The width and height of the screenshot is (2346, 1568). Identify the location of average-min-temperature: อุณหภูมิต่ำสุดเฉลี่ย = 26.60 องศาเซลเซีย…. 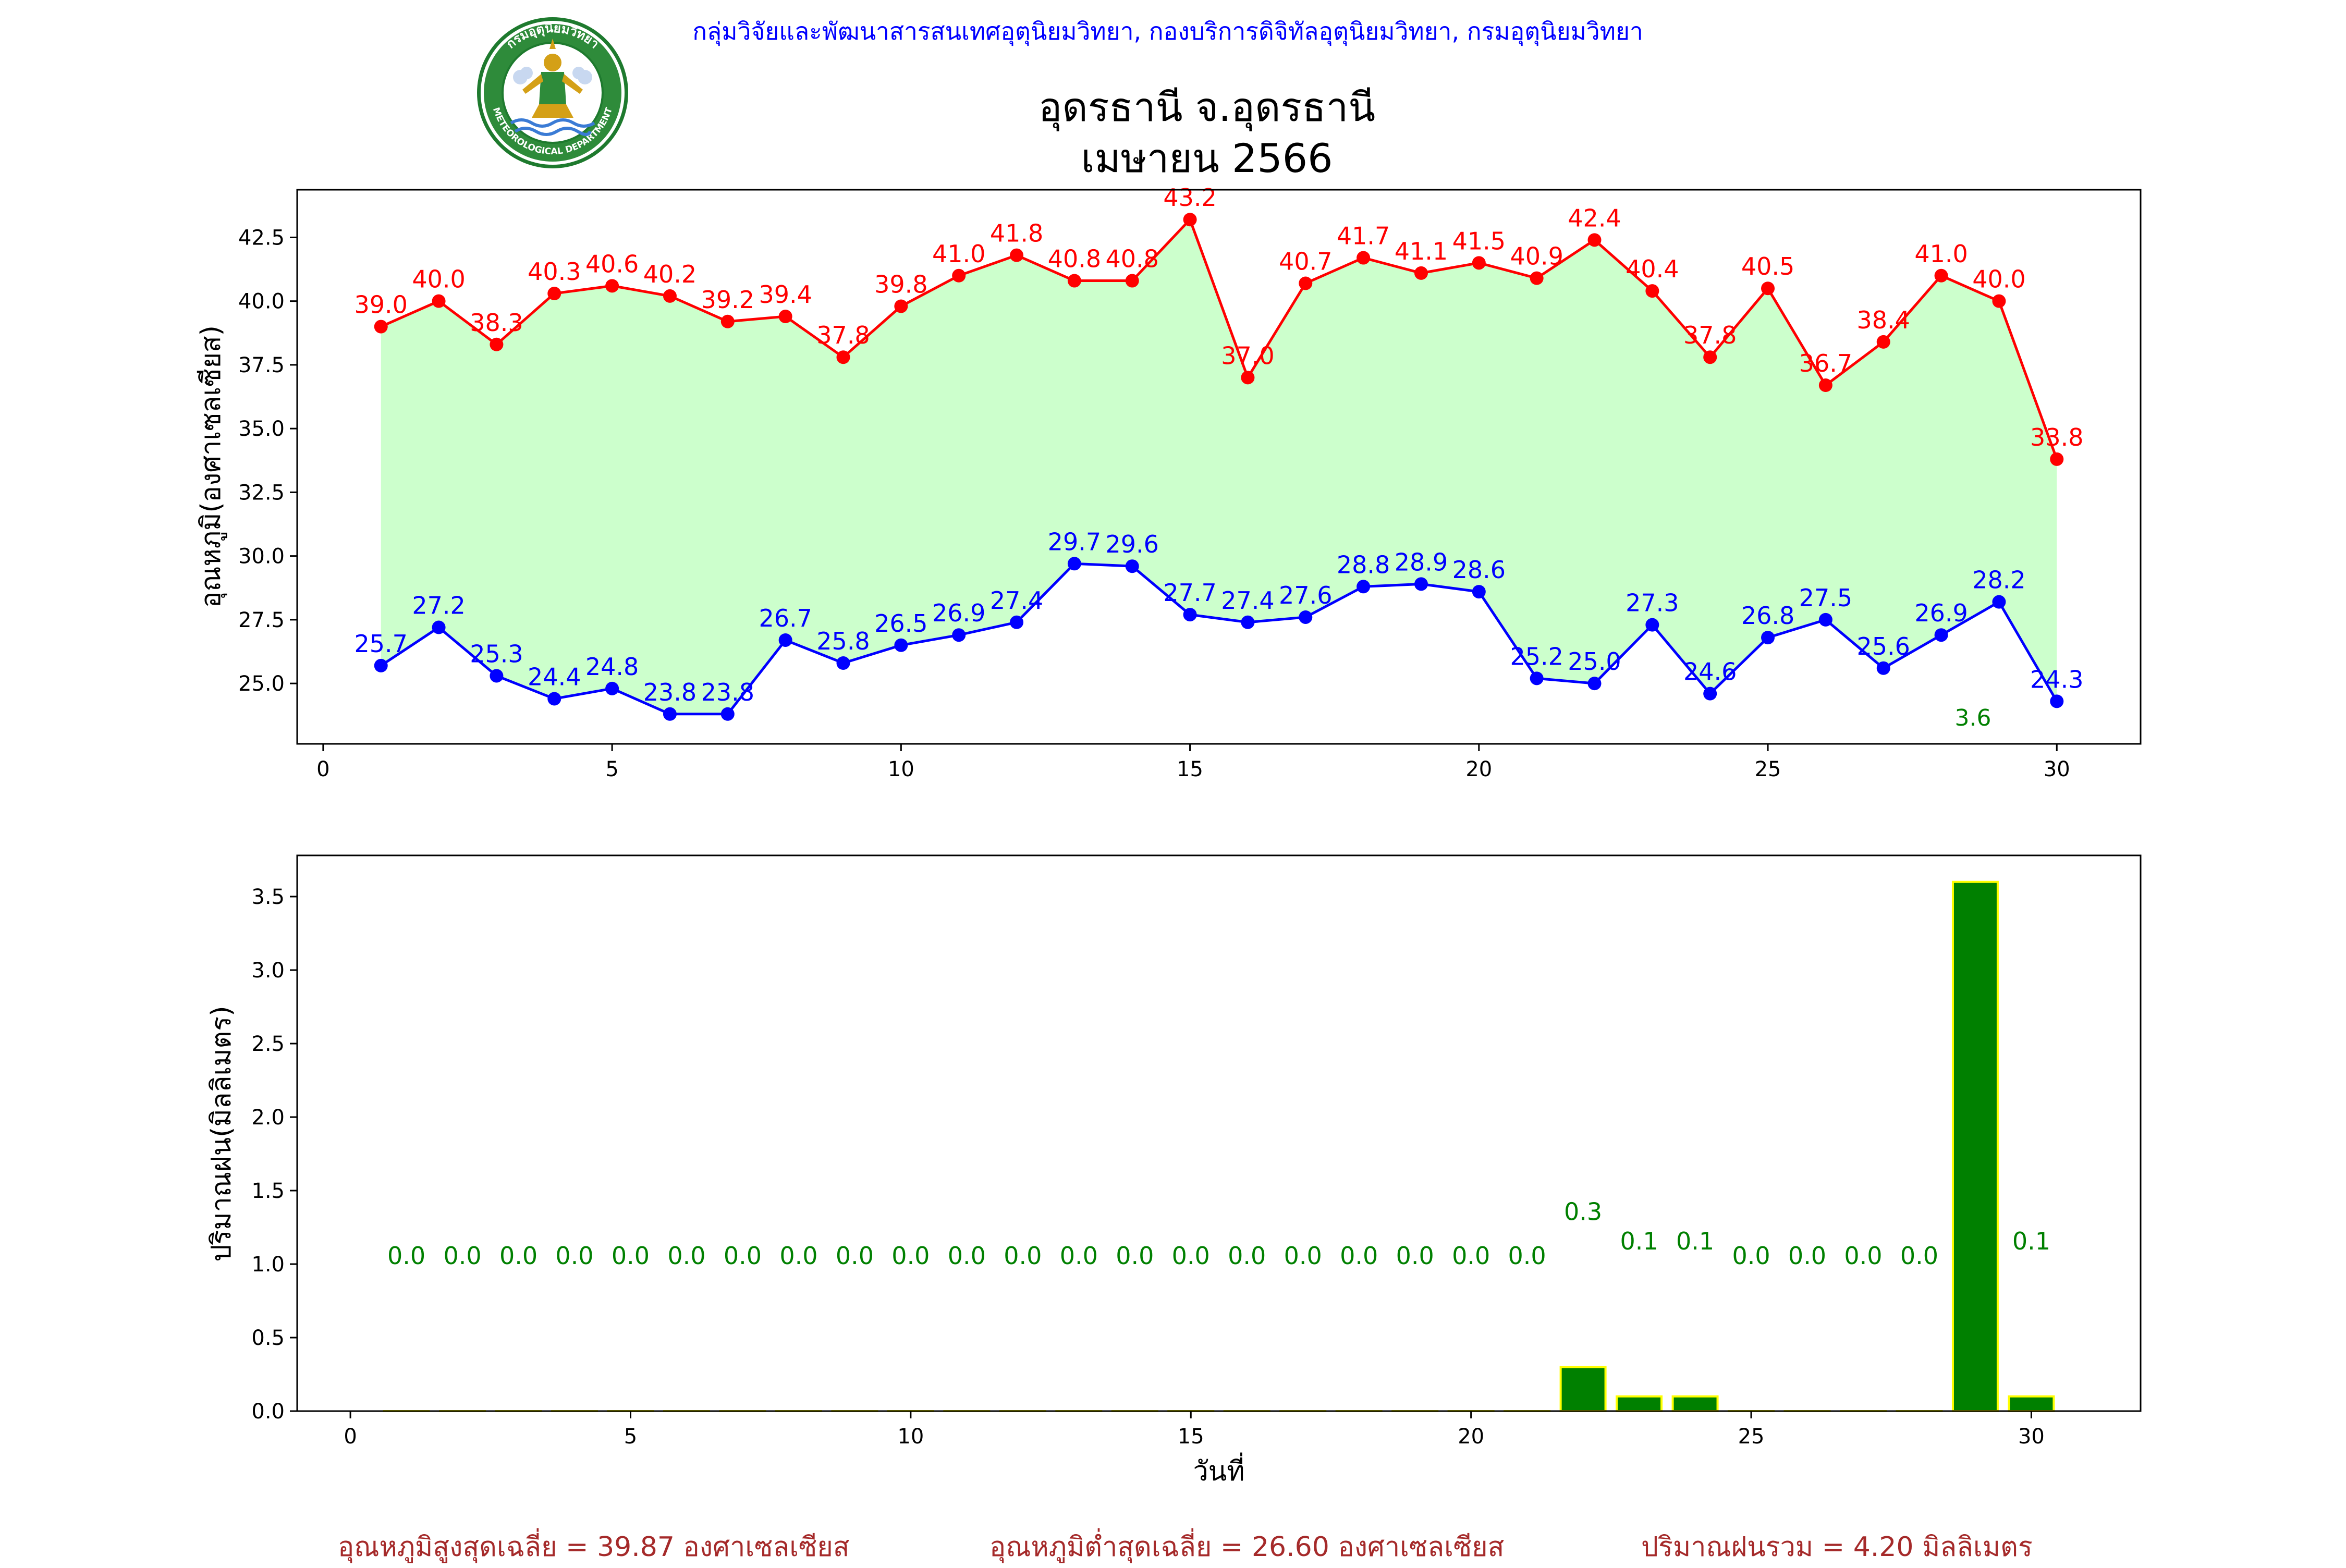
(1246, 1547).